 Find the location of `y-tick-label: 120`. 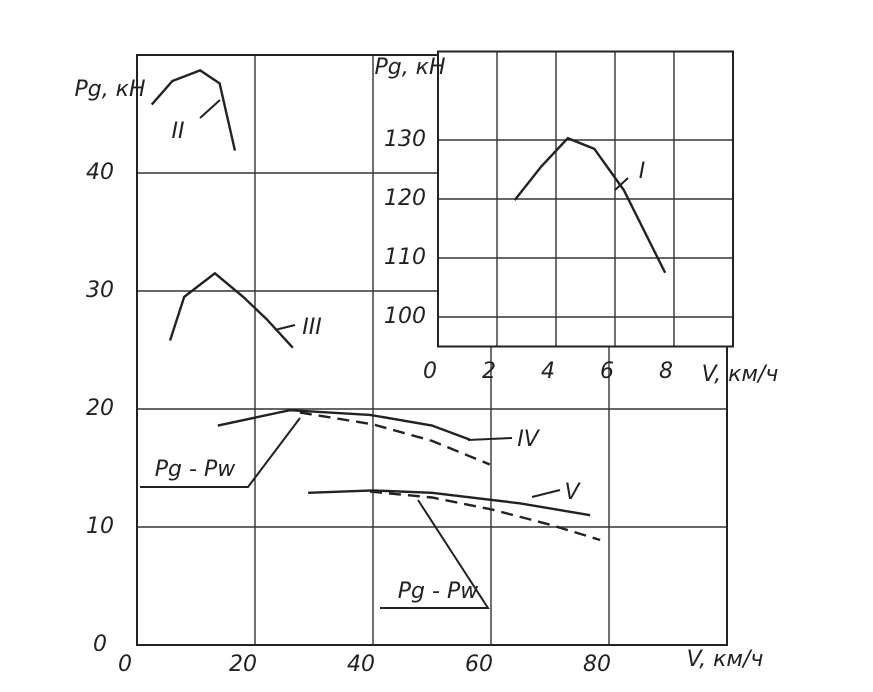

y-tick-label: 120 is located at coordinates (405, 198).